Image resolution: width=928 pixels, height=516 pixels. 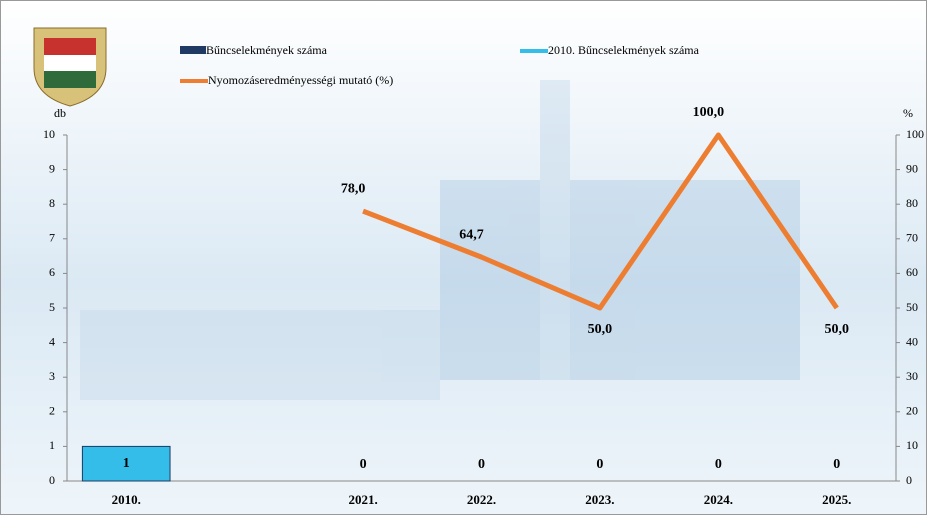 I want to click on y2-tick-label: 10, so click(x=912, y=445).